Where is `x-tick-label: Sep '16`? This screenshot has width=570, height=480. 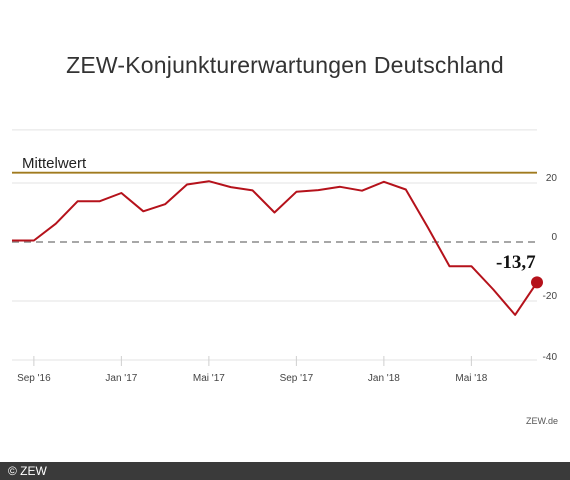
x-tick-label: Sep '16 is located at coordinates (34, 378).